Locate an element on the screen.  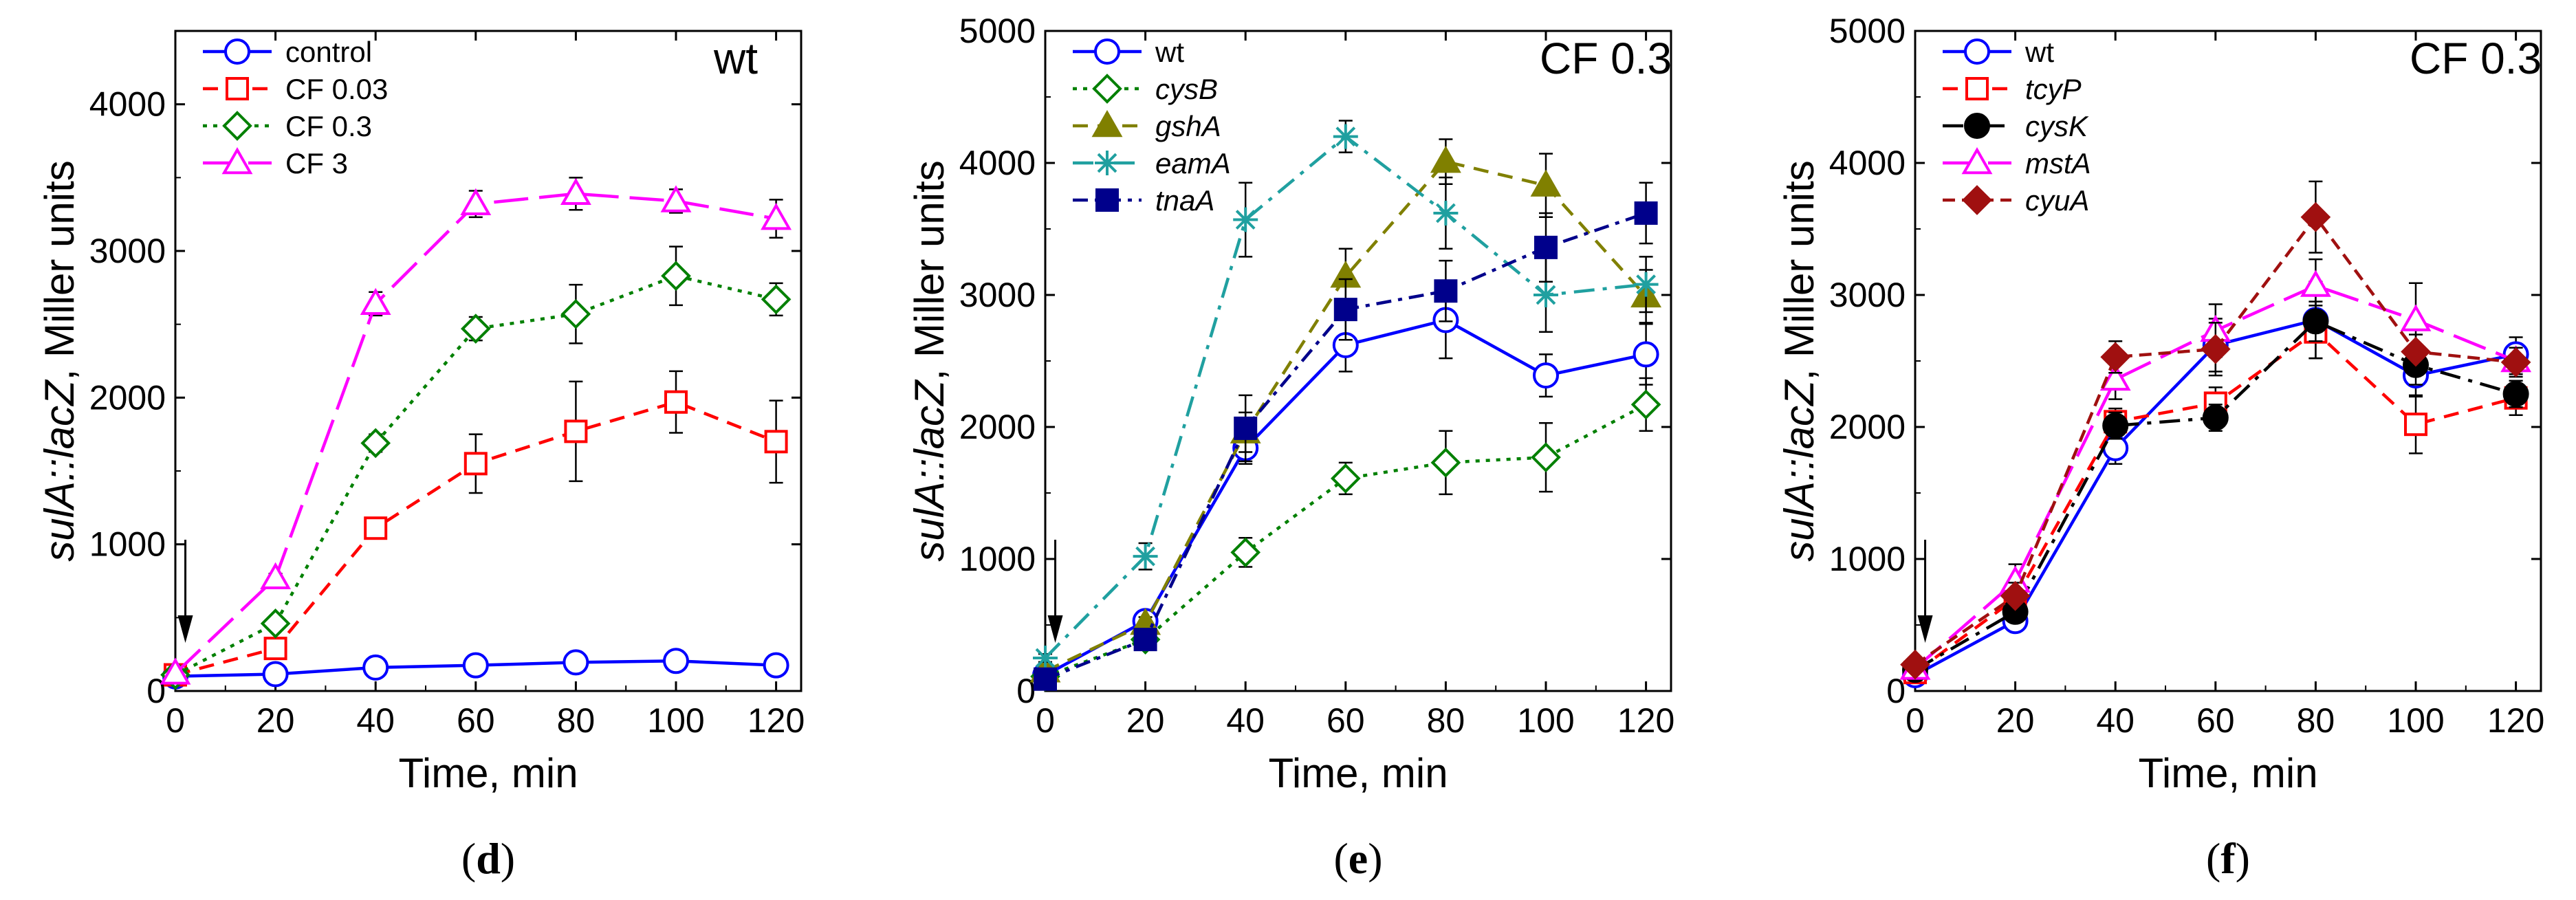
legend-label: tnaA is located at coordinates (1184, 200).